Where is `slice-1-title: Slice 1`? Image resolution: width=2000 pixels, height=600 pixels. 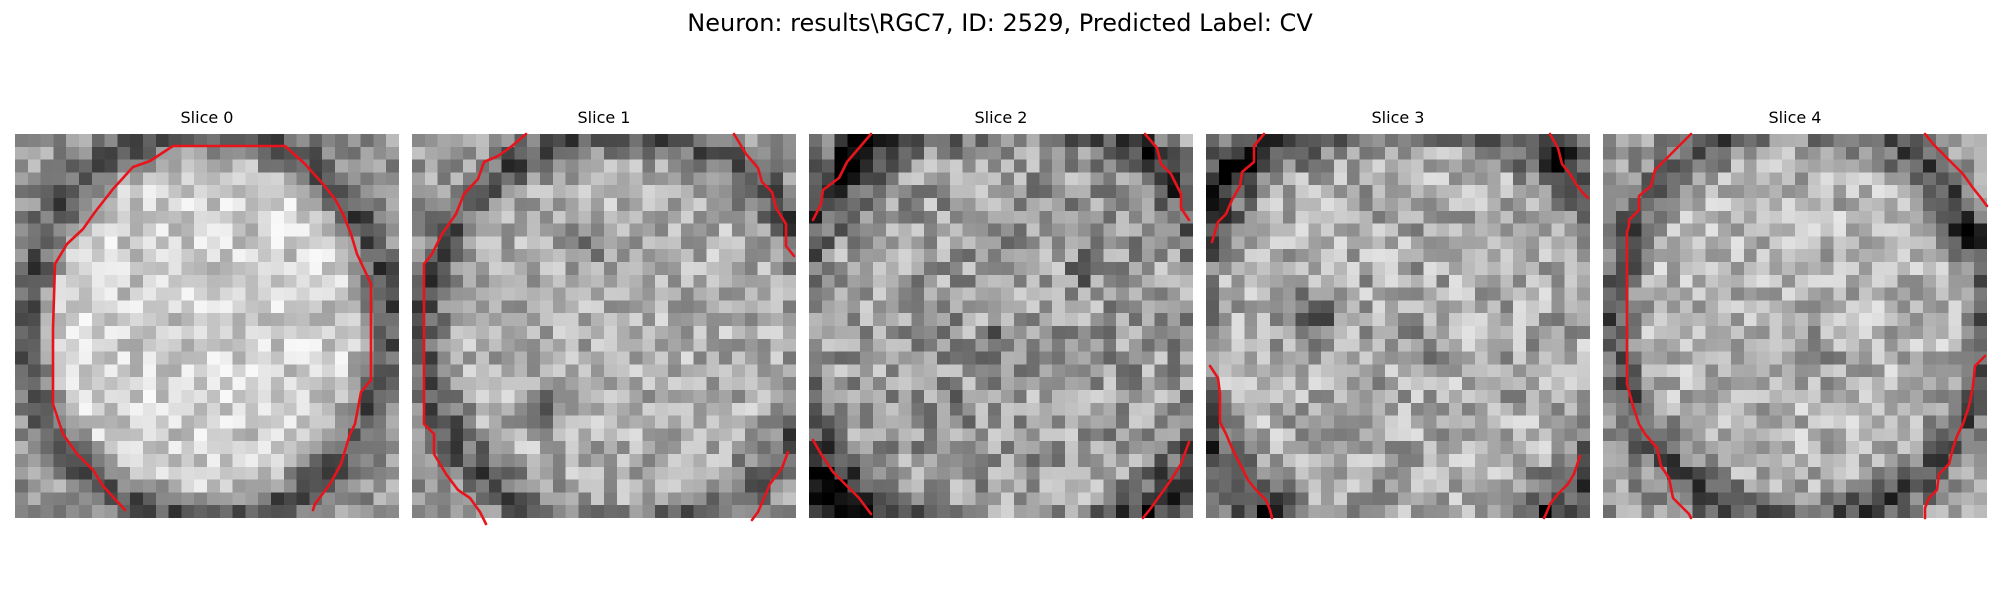 slice-1-title: Slice 1 is located at coordinates (604, 117).